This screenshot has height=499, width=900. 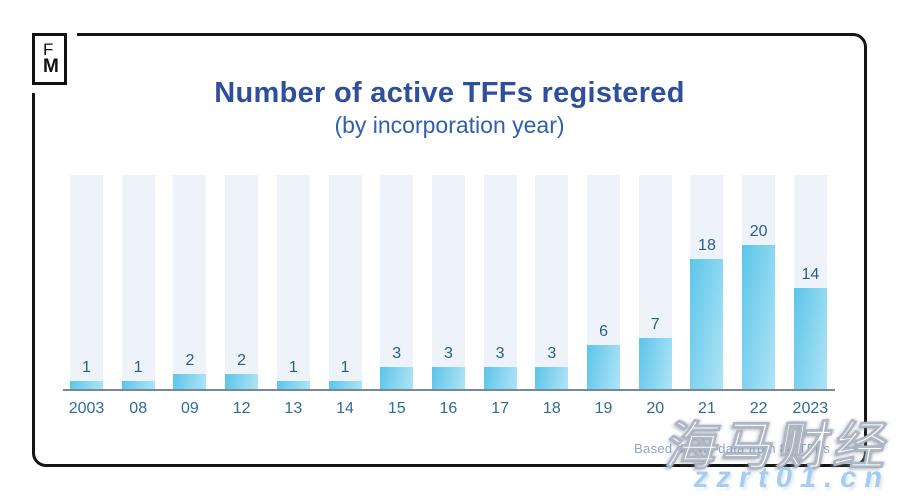 What do you see at coordinates (48, 49) in the screenshot?
I see `logo-letter-f: F` at bounding box center [48, 49].